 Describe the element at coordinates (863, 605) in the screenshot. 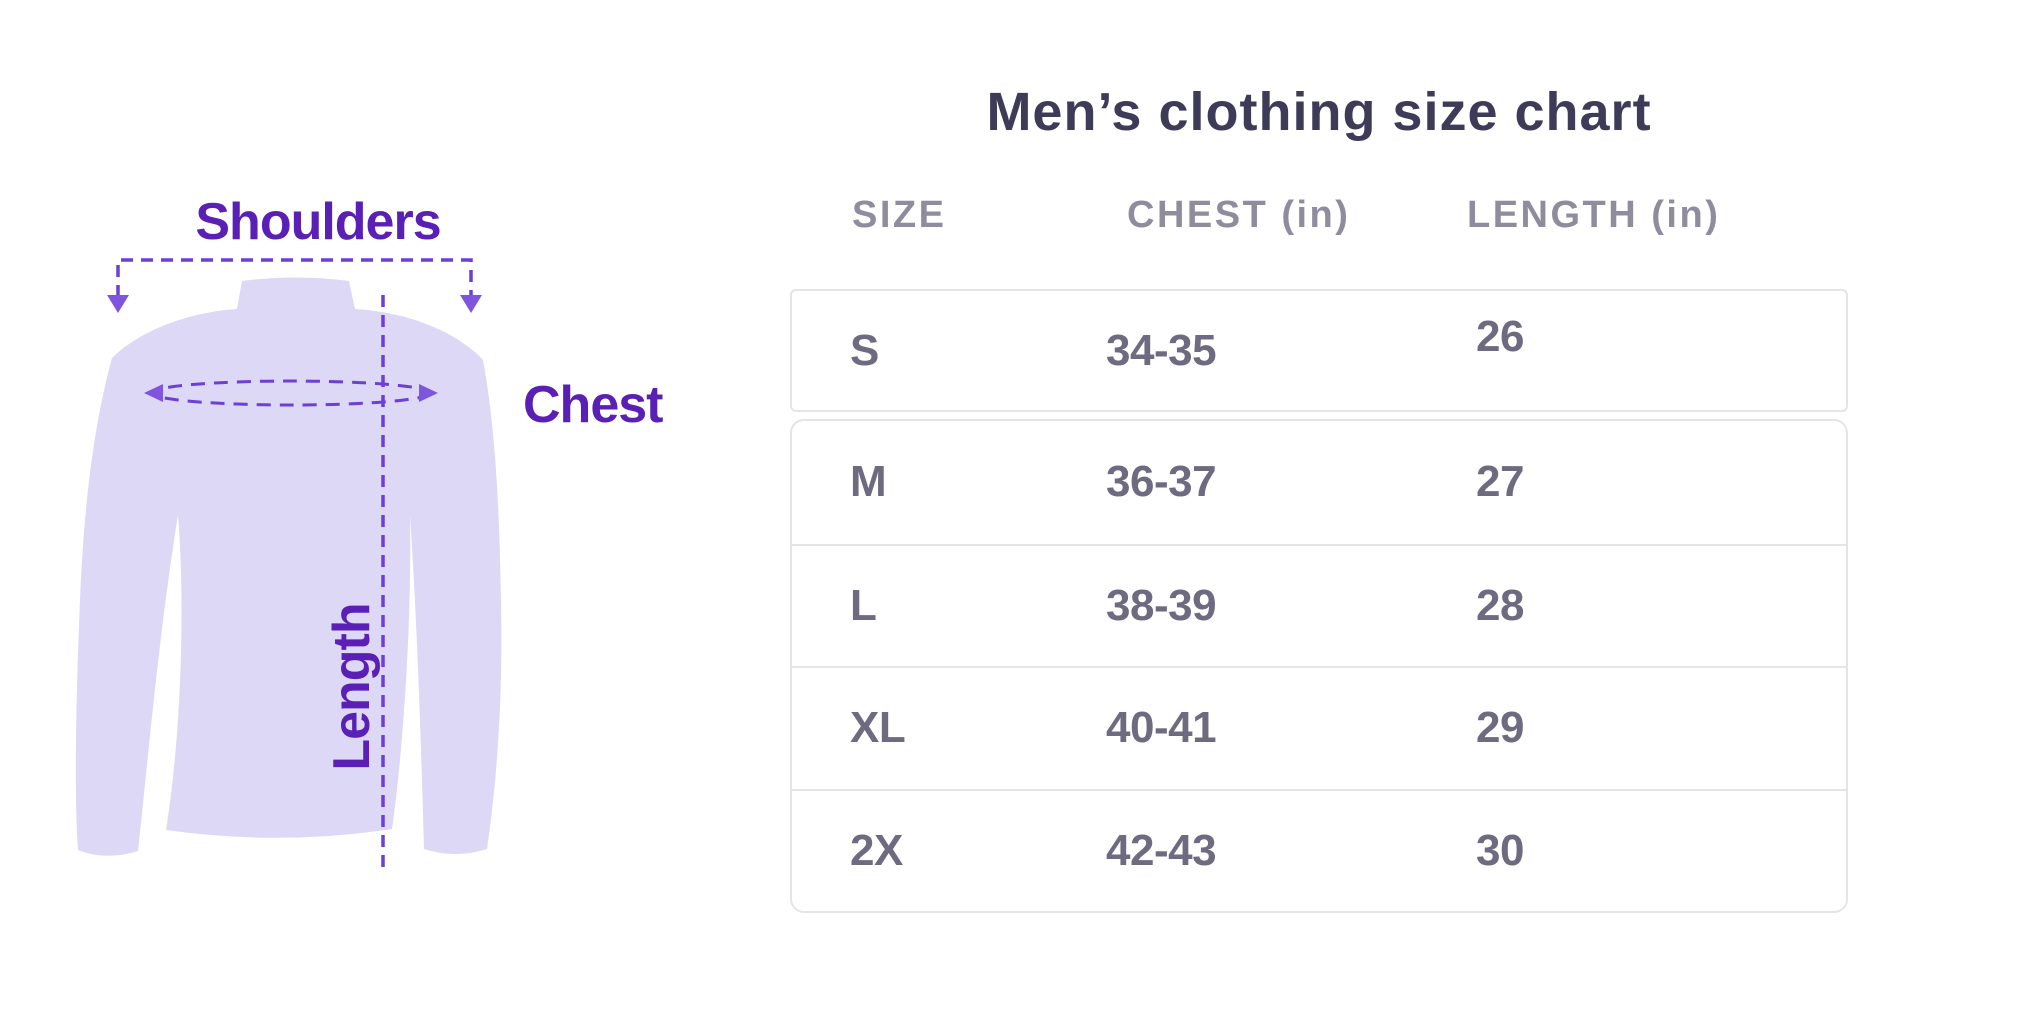

I see `size-cell: L` at that location.